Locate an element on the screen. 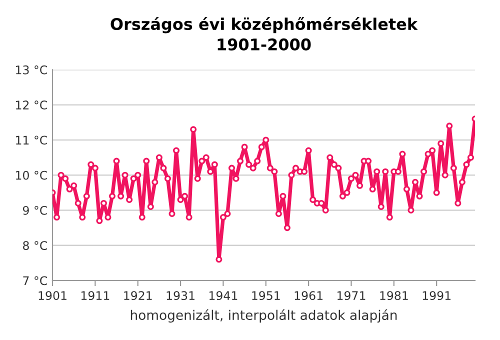  y-tick-label: 11 °C is located at coordinates (31, 140).